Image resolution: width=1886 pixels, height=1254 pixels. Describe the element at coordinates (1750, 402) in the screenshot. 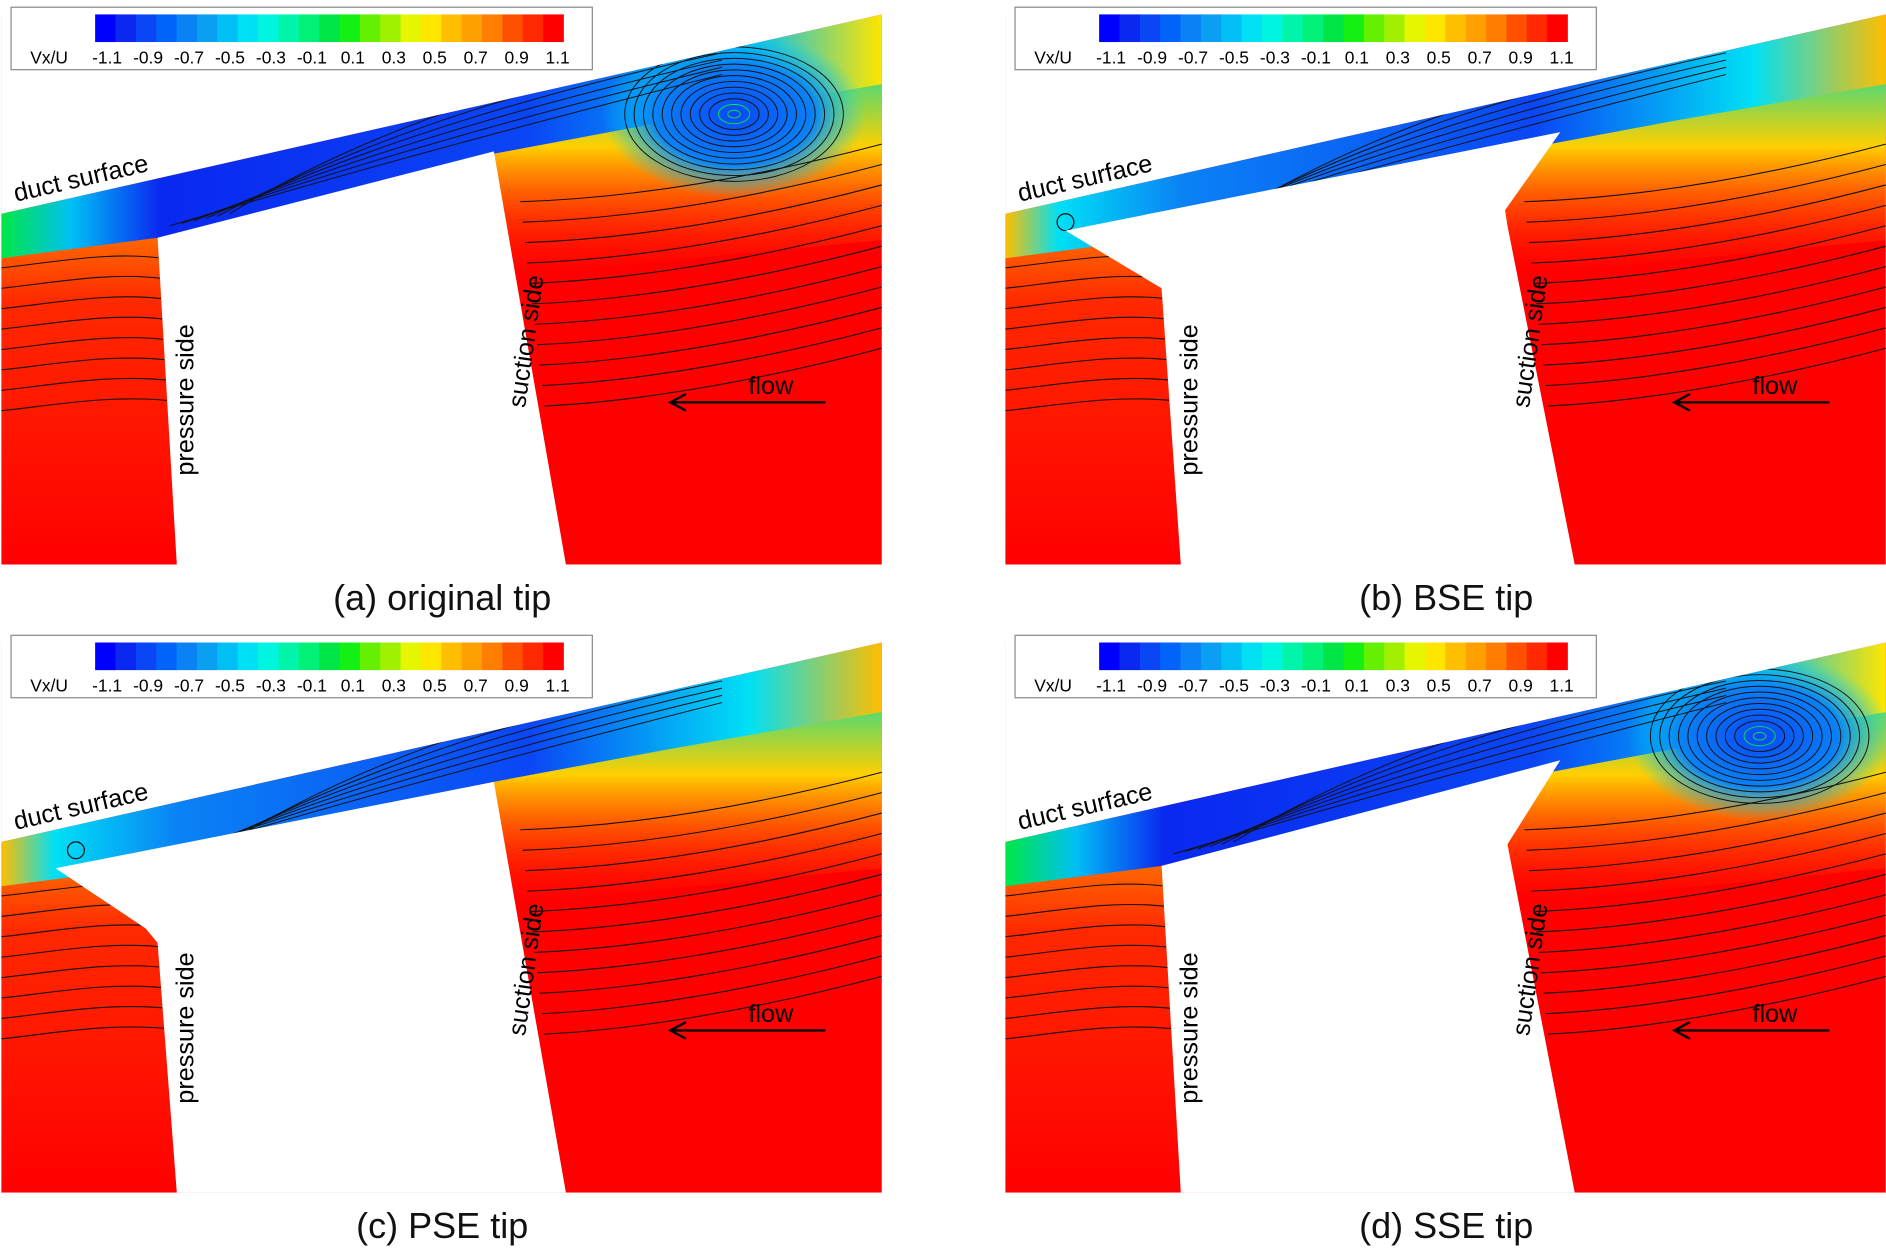

I see `flow-arrow-icon` at that location.